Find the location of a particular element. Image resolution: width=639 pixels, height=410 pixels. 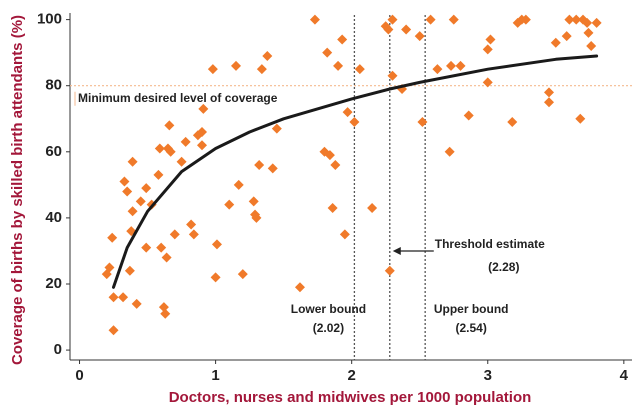

y-tick-label: 20 is located at coordinates (53, 283).